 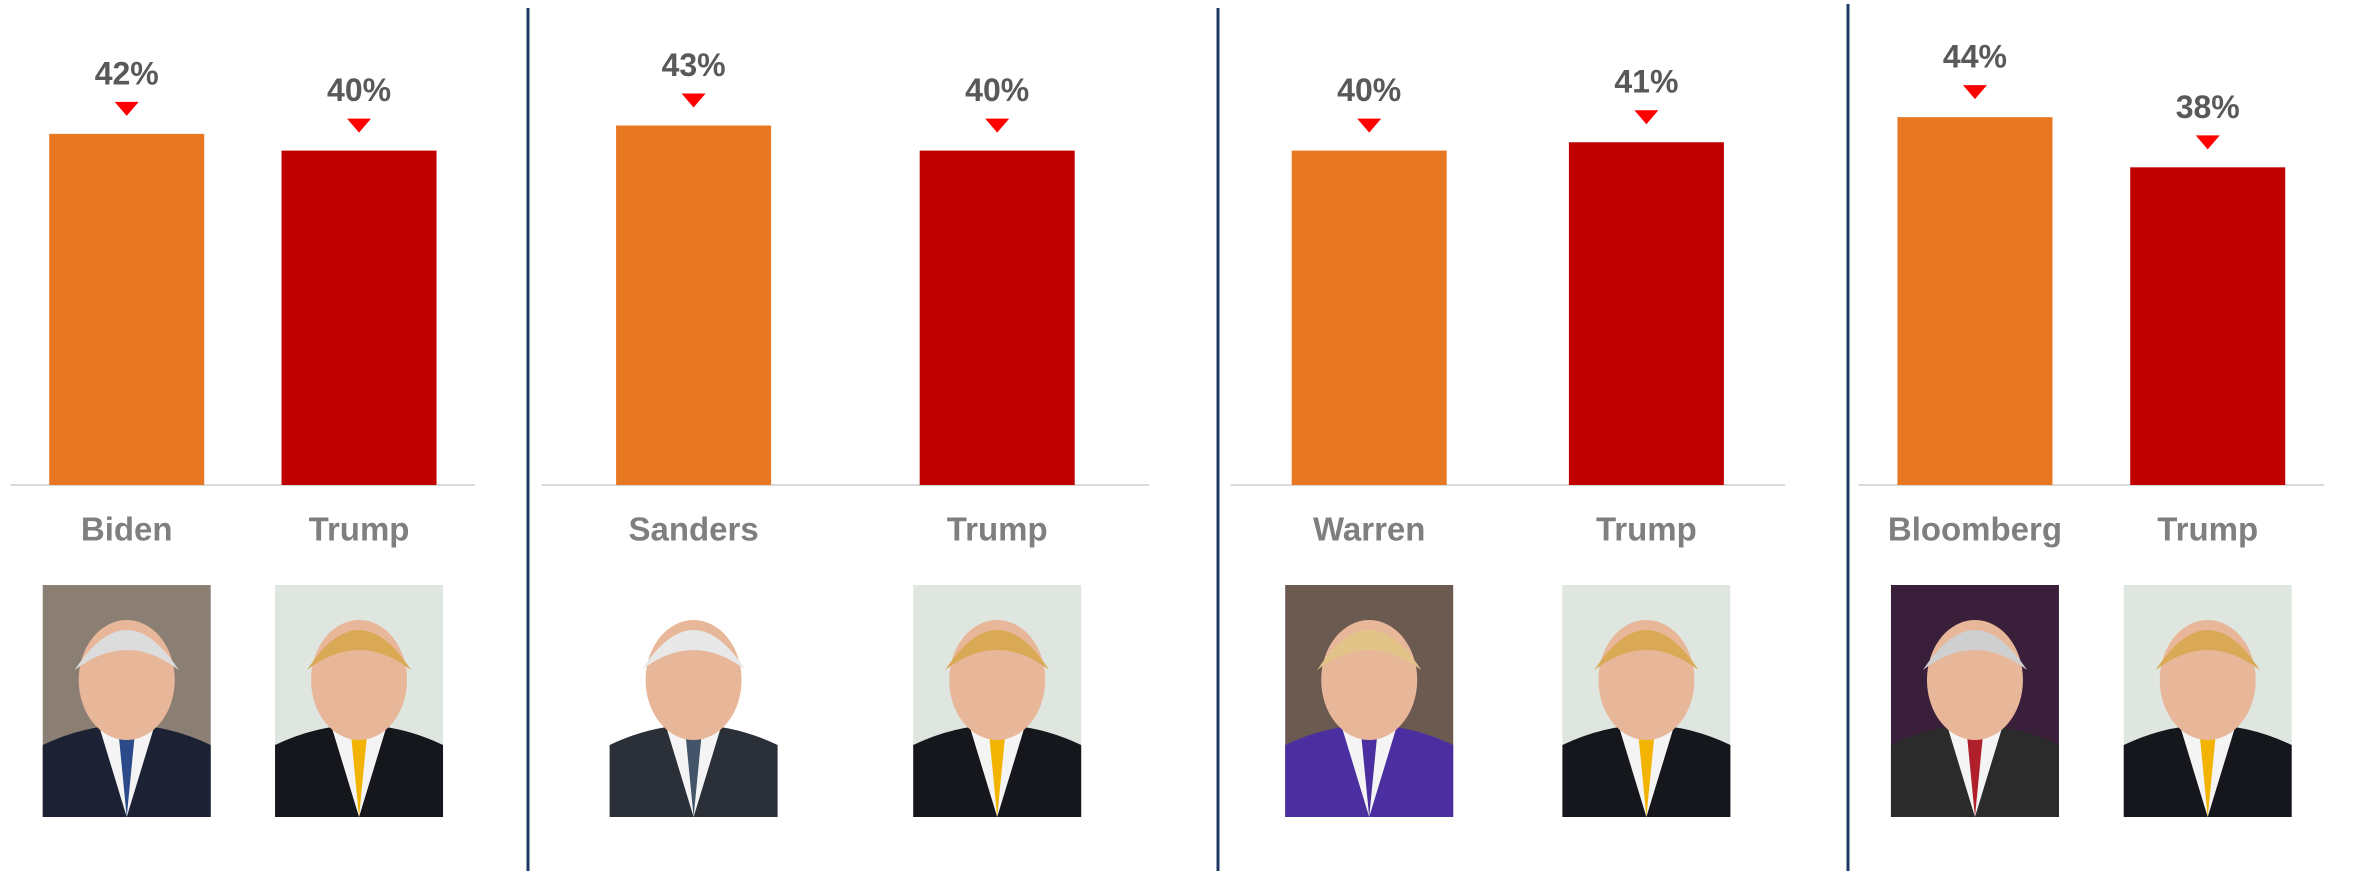 What do you see at coordinates (127, 73) in the screenshot?
I see `value-label: 42%` at bounding box center [127, 73].